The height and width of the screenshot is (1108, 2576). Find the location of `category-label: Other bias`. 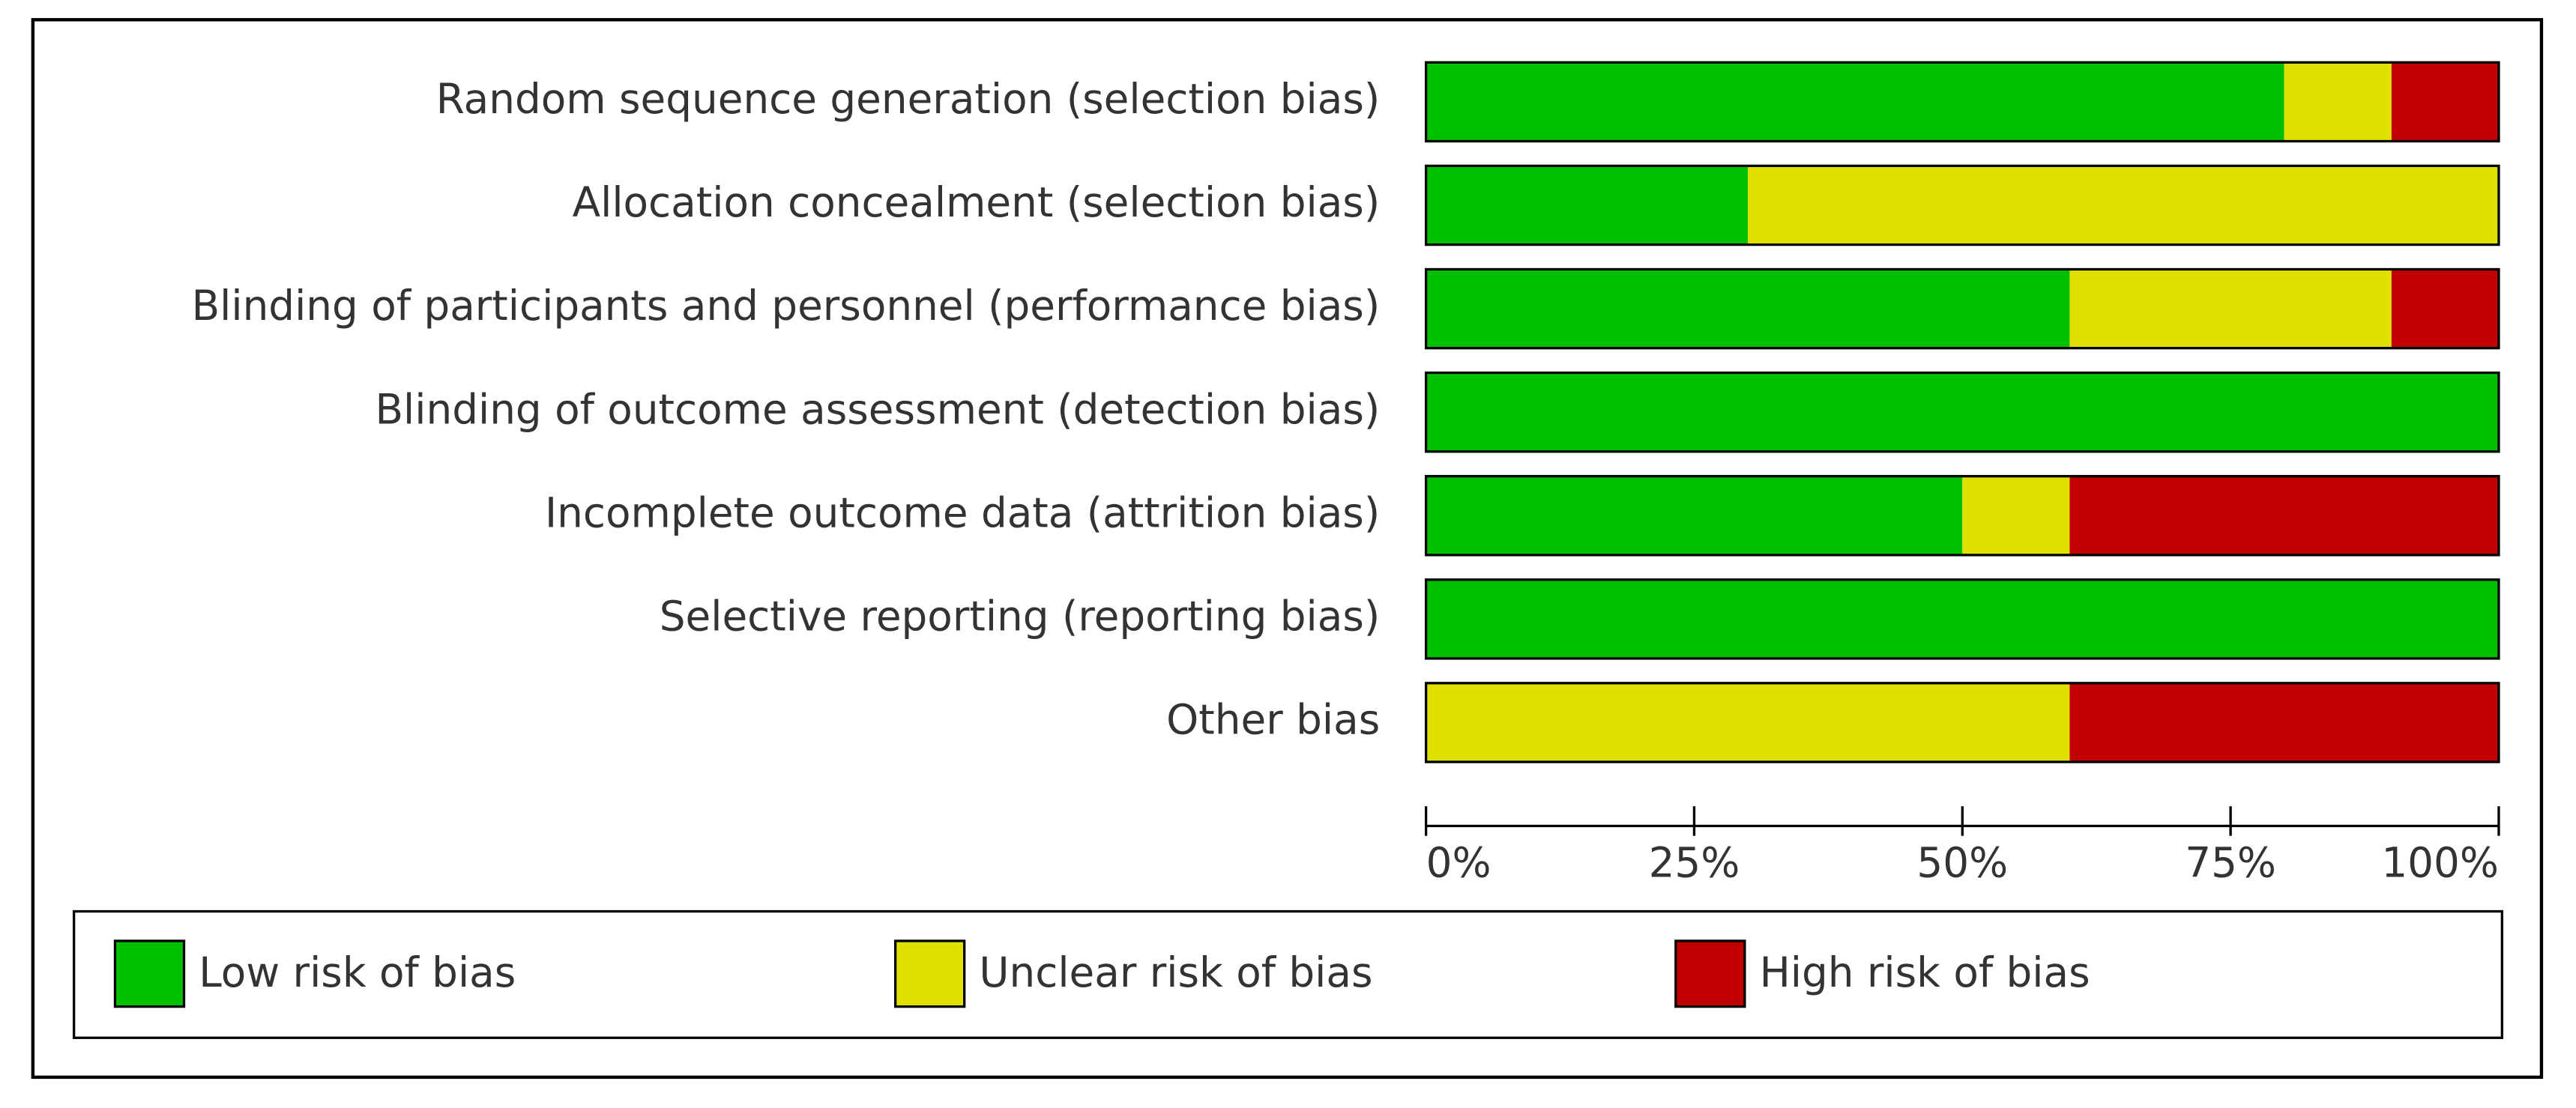

category-label: Other bias is located at coordinates (1273, 720).